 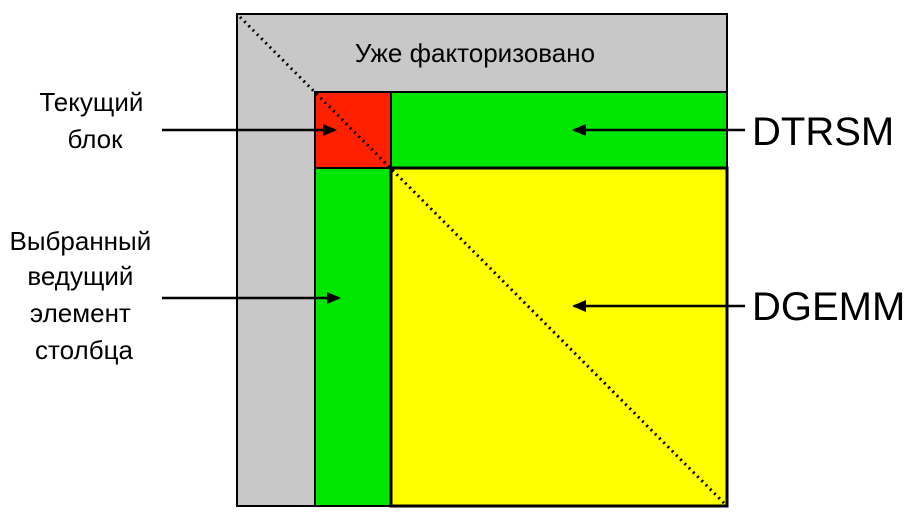 What do you see at coordinates (83, 295) in the screenshot?
I see `pivot-column-label: Выбранный ведущий элемент столбца` at bounding box center [83, 295].